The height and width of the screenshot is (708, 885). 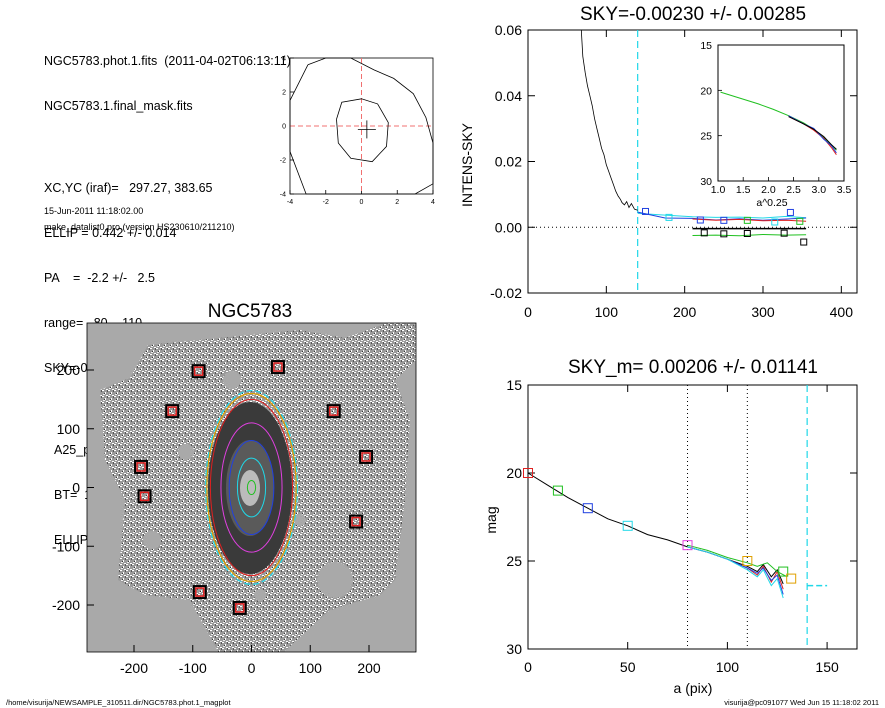 What do you see at coordinates (193, 668) in the screenshot?
I see `image-xtick-label: -100` at bounding box center [193, 668].